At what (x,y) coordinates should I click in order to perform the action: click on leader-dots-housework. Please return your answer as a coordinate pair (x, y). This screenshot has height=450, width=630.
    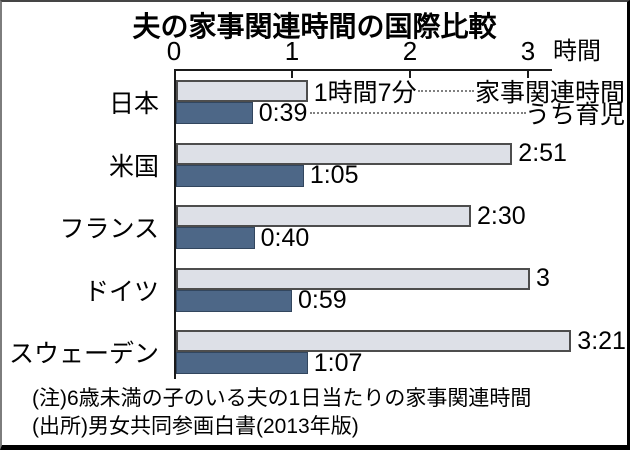
    Looking at the image, I should click on (446, 91).